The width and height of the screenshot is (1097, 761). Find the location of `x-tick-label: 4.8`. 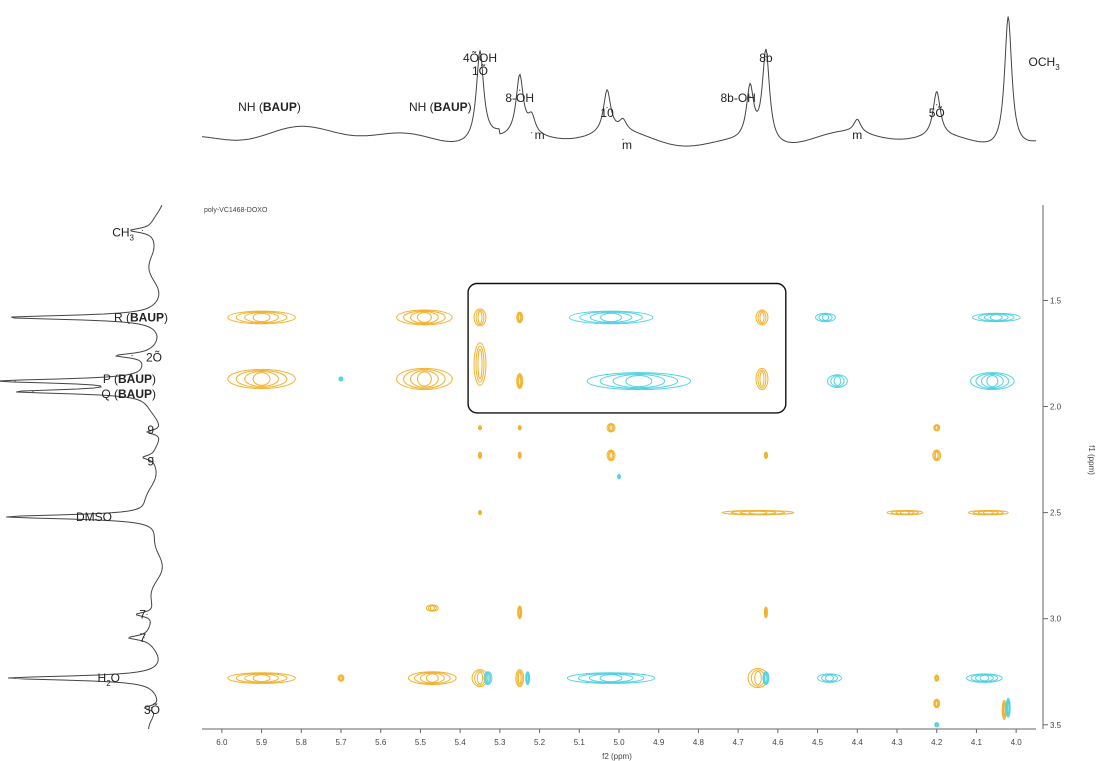

x-tick-label: 4.8 is located at coordinates (699, 742).